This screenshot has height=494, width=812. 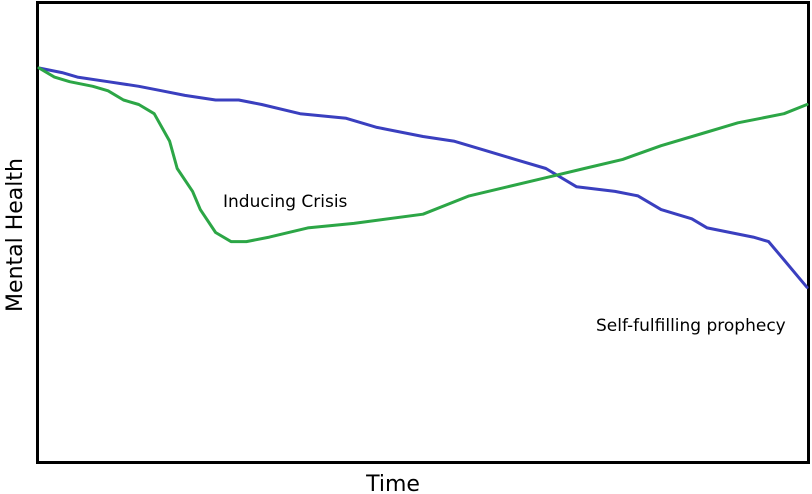 What do you see at coordinates (15, 235) in the screenshot?
I see `y-axis-label: Mental Health` at bounding box center [15, 235].